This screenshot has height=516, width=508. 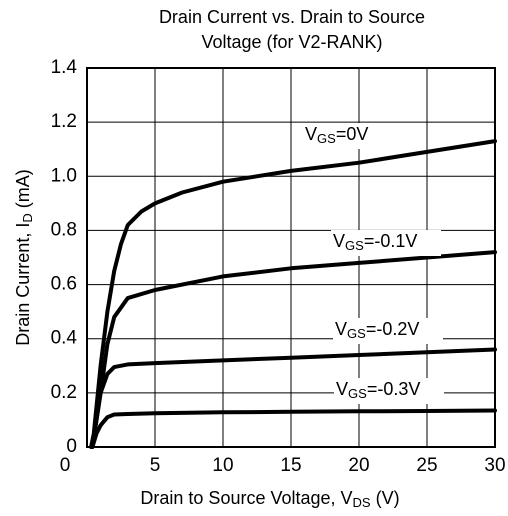 What do you see at coordinates (64, 67) in the screenshot?
I see `y-tick-label: 1.4` at bounding box center [64, 67].